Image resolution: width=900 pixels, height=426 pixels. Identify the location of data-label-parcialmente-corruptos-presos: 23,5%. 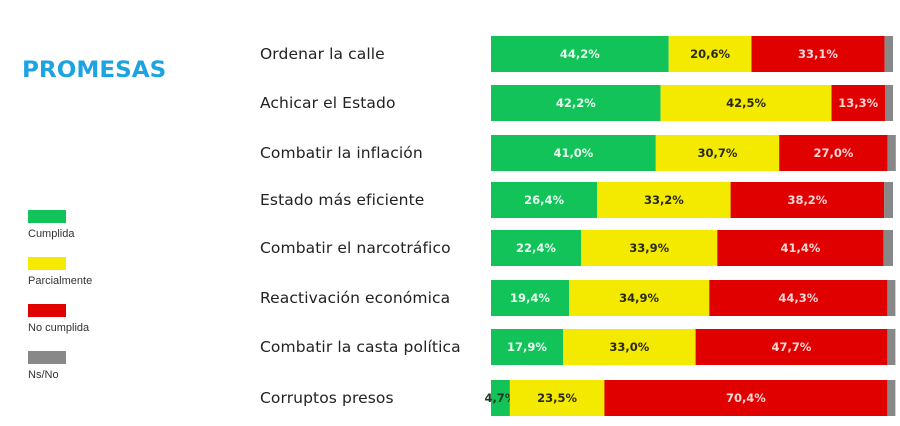
(557, 398).